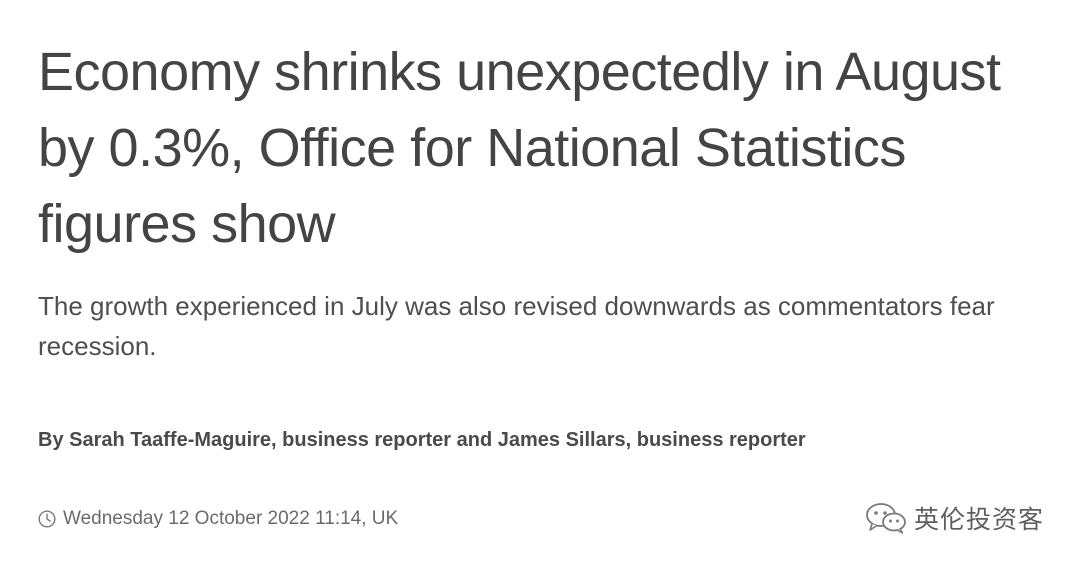 The image size is (1080, 565). I want to click on article-dateline: Wednesday 12 October 2022 11:14, UK, so click(218, 519).